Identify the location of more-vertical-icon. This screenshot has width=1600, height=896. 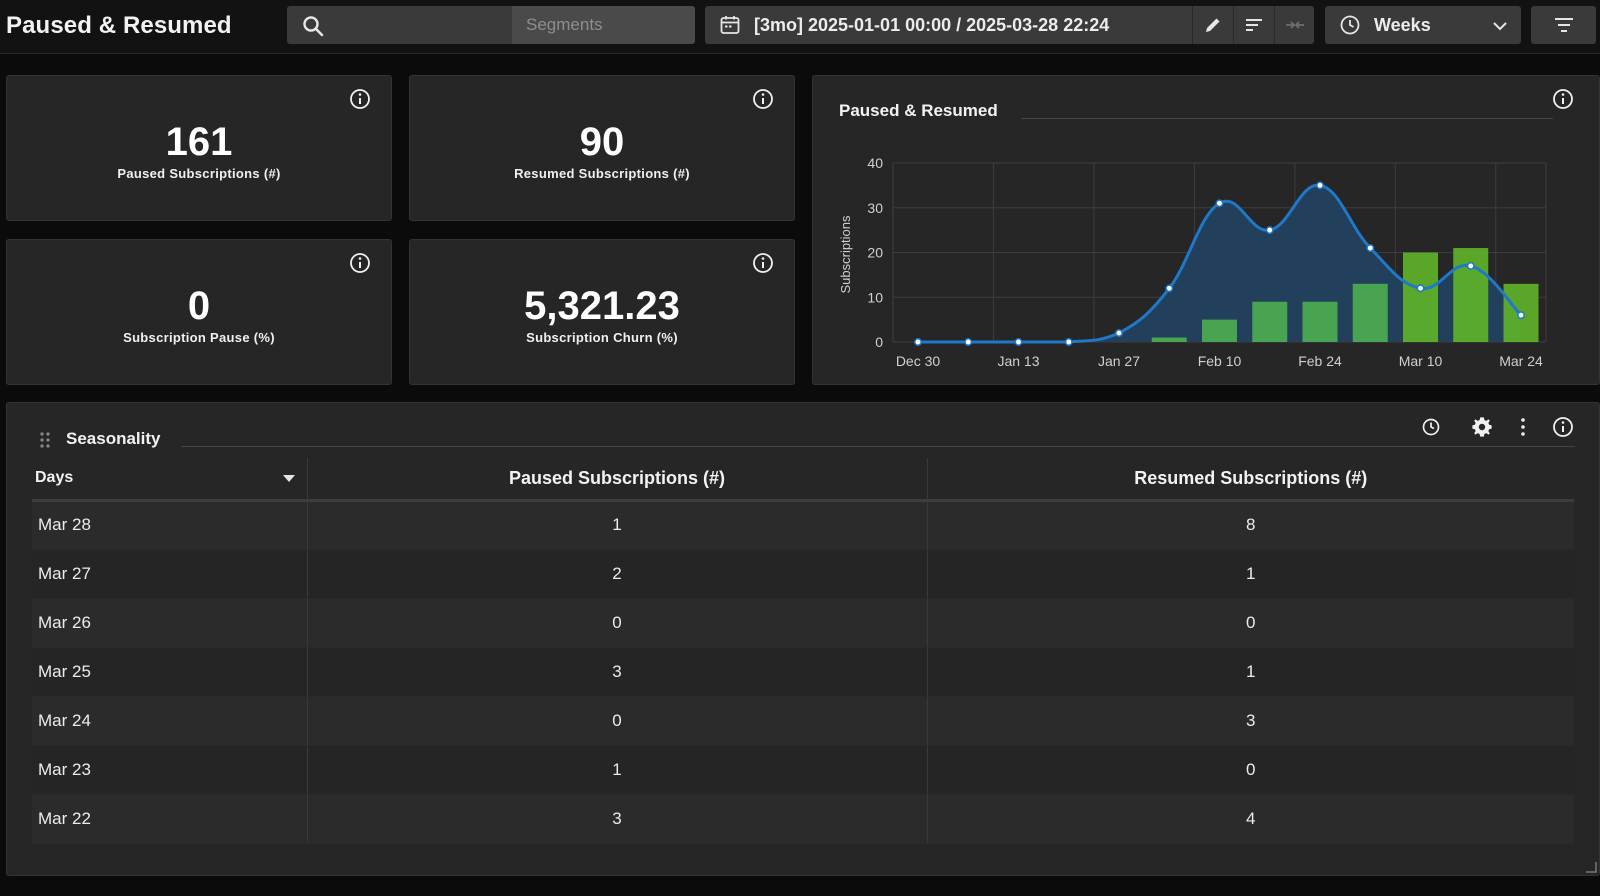
(1523, 427).